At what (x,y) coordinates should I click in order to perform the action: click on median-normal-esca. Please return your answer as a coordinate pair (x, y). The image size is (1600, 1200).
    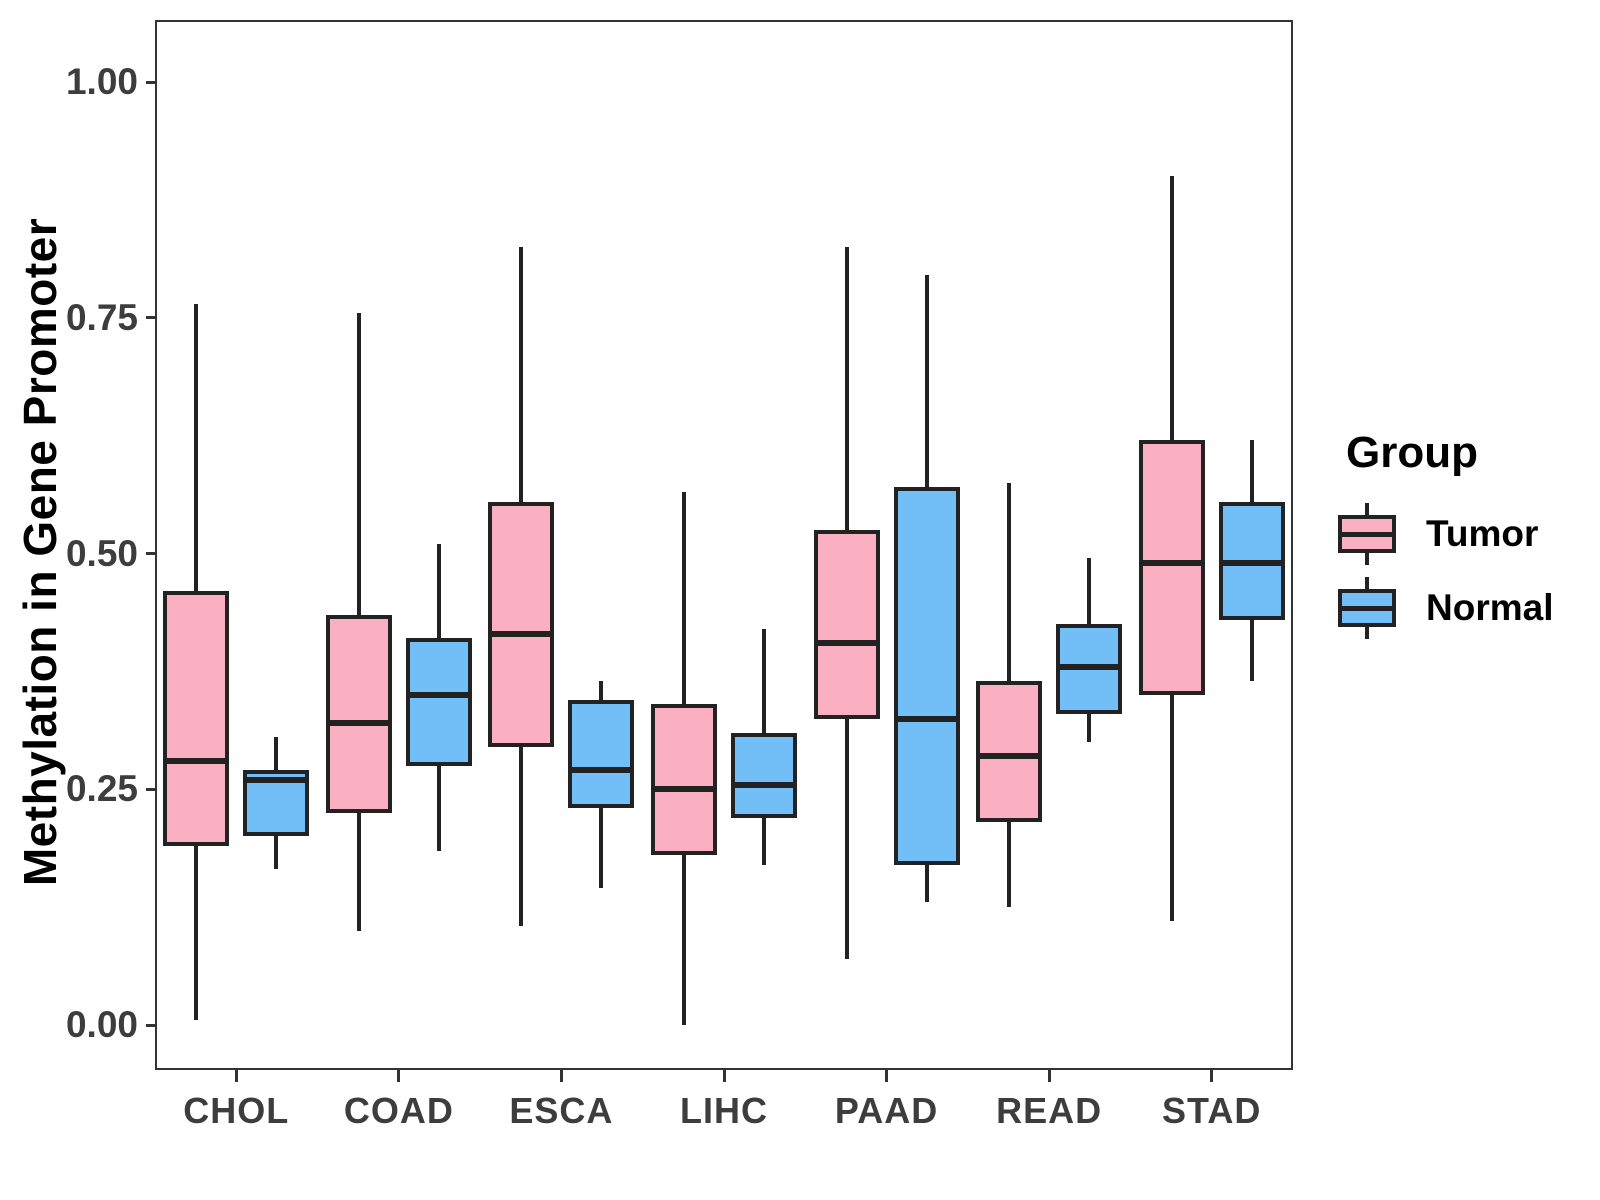
    Looking at the image, I should click on (601, 770).